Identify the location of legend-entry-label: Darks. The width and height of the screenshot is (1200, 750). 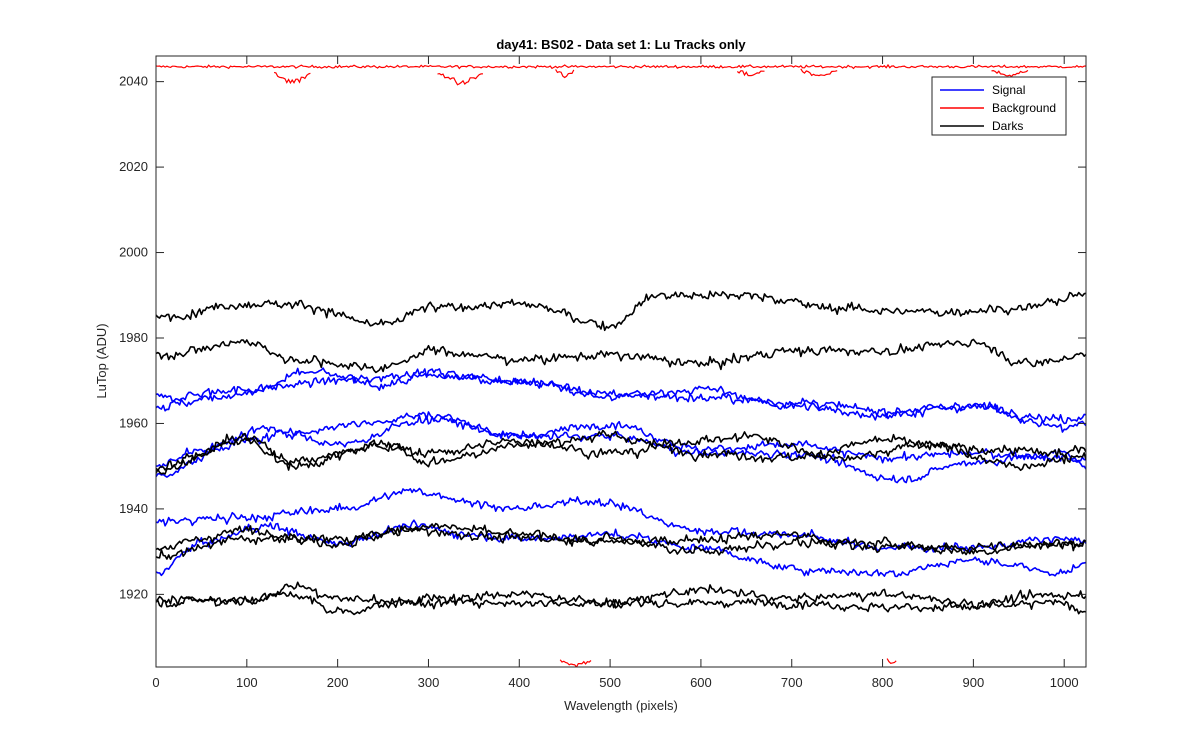
(1007, 126).